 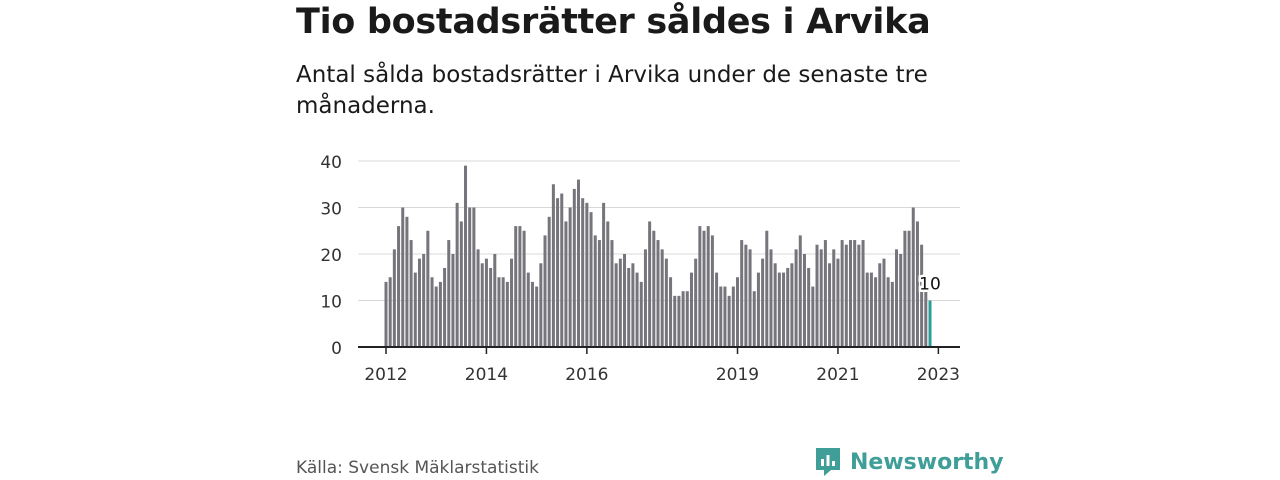 What do you see at coordinates (930, 285) in the screenshot?
I see `annotation-label: 10` at bounding box center [930, 285].